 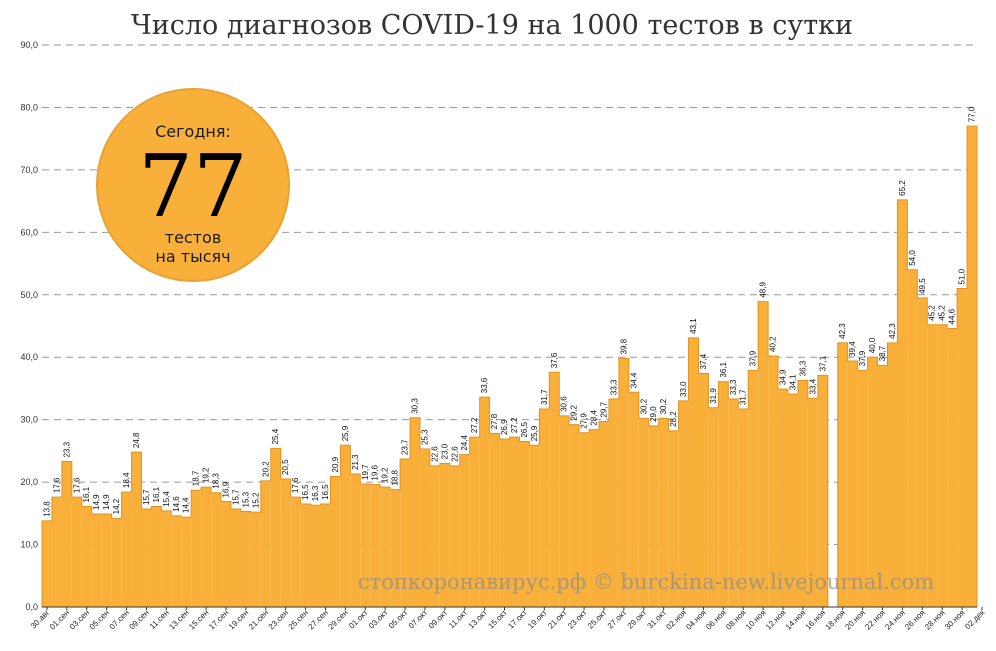 I want to click on x-tick-label: 05.окт, so click(x=398, y=619).